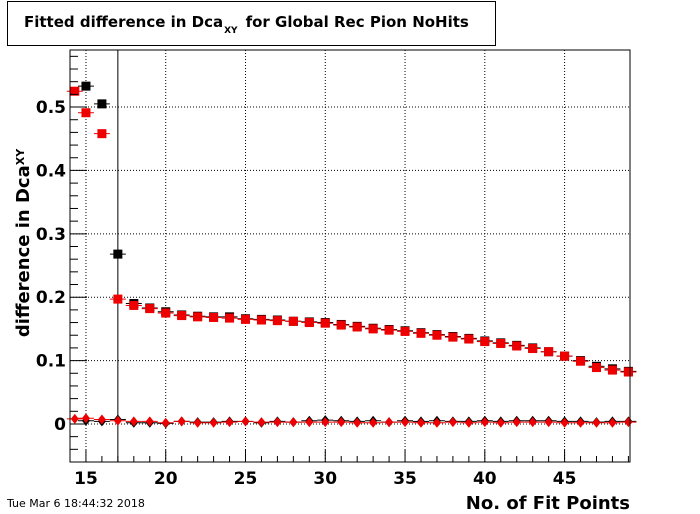 The image size is (700, 514). Describe the element at coordinates (51, 298) in the screenshot. I see `y-tick-label: 0.2` at that location.